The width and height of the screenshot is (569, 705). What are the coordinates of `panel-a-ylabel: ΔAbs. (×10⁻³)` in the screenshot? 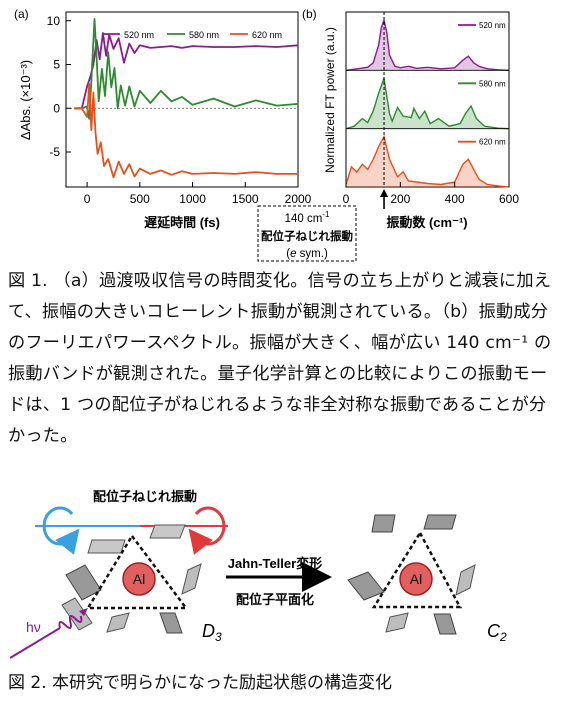 It's located at (25, 100).